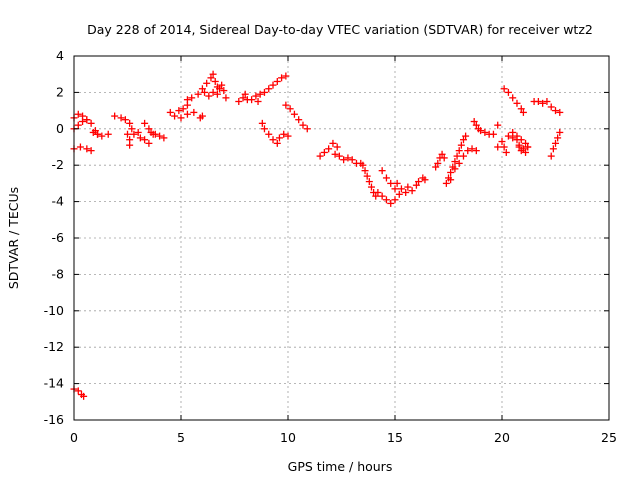  Describe the element at coordinates (74, 437) in the screenshot. I see `x-tick-label: 0` at that location.